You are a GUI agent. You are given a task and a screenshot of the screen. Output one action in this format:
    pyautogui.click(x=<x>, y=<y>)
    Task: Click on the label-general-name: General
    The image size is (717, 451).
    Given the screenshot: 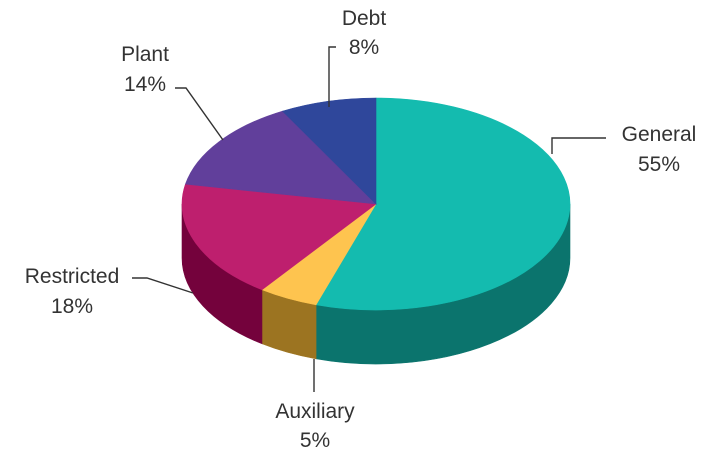 What is the action you would take?
    pyautogui.click(x=659, y=134)
    